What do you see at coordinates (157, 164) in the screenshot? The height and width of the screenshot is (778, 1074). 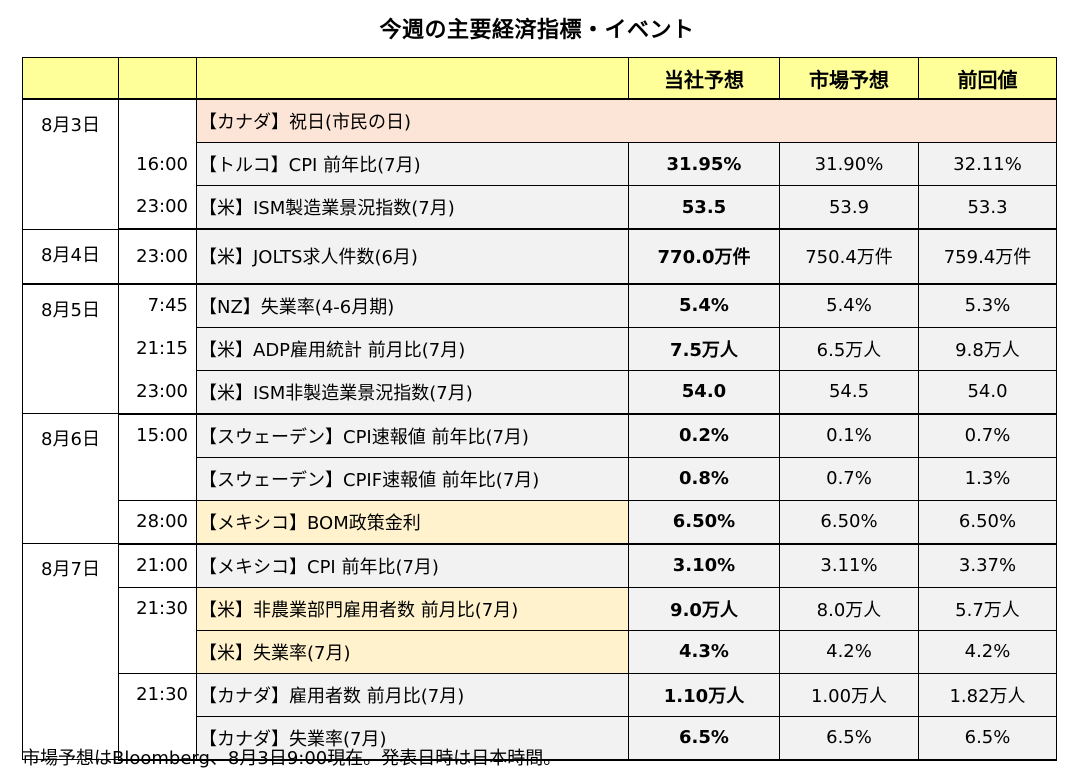 I see `row-time: 16:00` at bounding box center [157, 164].